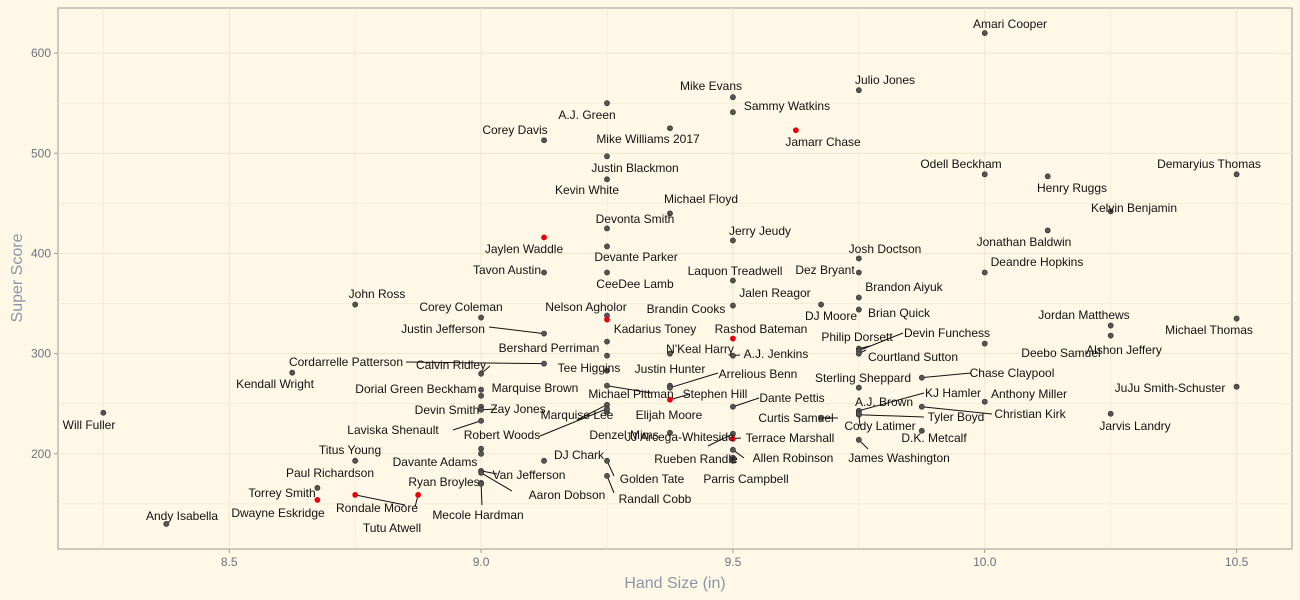 The width and height of the screenshot is (1300, 600). Describe the element at coordinates (881, 342) in the screenshot. I see `leader-devin-funchess` at that location.